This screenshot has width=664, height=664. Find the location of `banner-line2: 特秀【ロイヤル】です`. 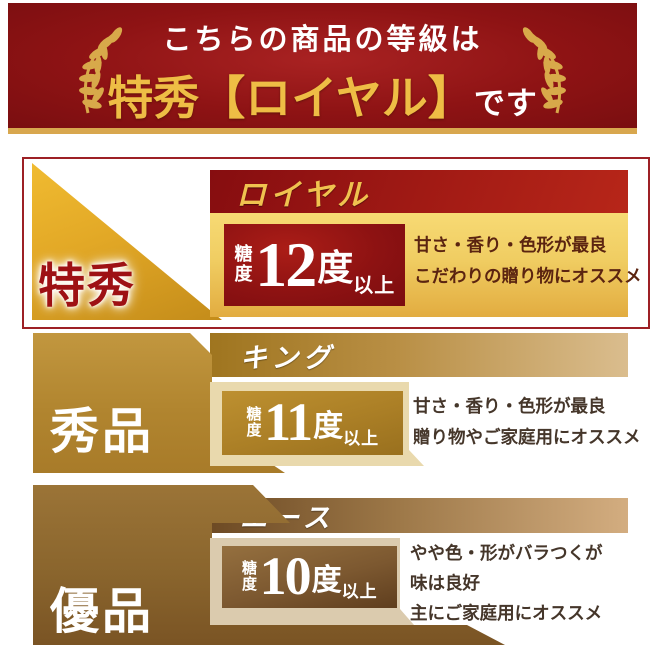

banner-line2: 特秀【ロイヤル】です is located at coordinates (322, 95).